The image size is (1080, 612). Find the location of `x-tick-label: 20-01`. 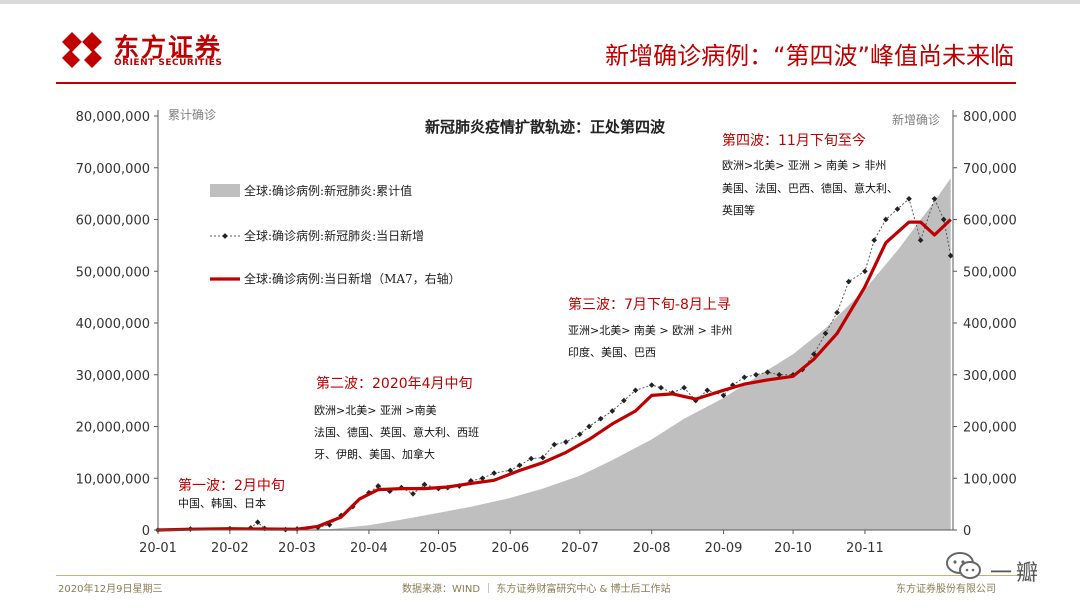

x-tick-label: 20-01 is located at coordinates (158, 548).